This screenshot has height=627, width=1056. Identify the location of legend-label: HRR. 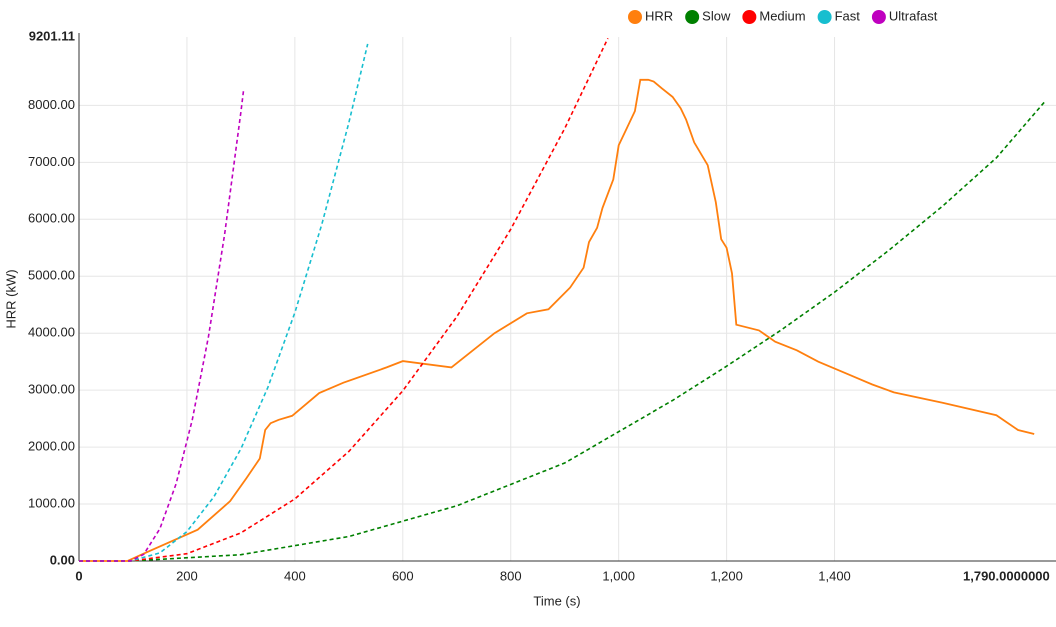
(659, 15).